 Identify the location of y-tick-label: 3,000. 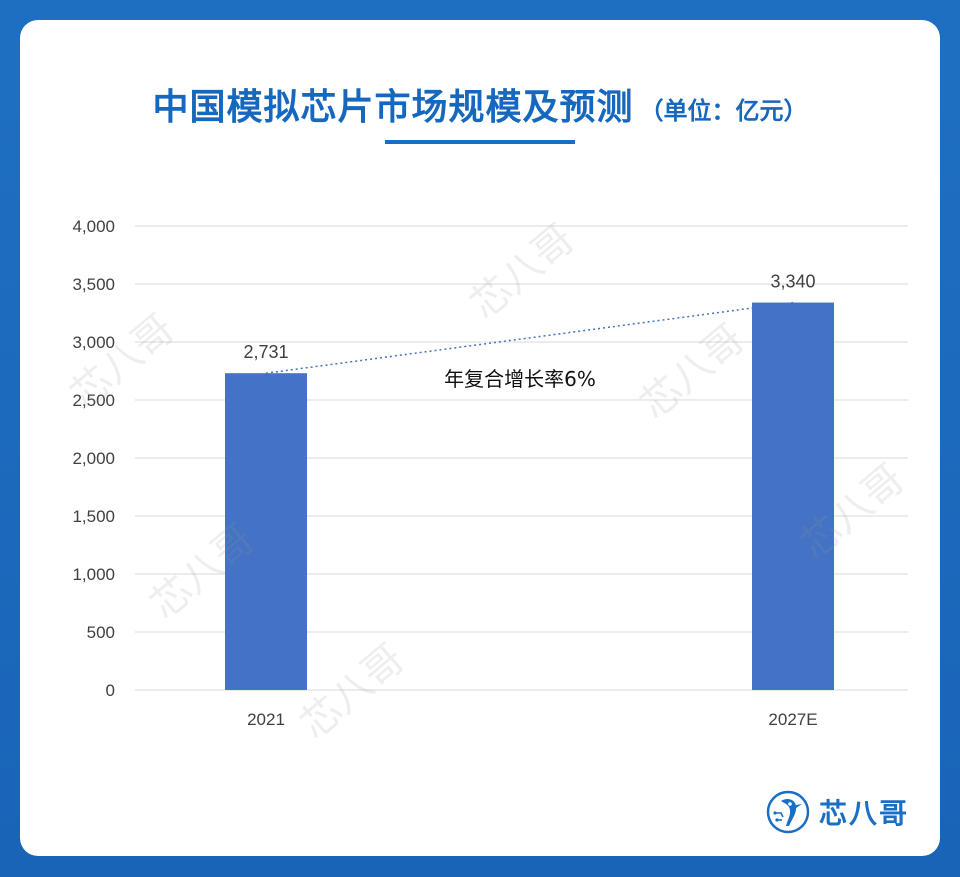
(93, 342).